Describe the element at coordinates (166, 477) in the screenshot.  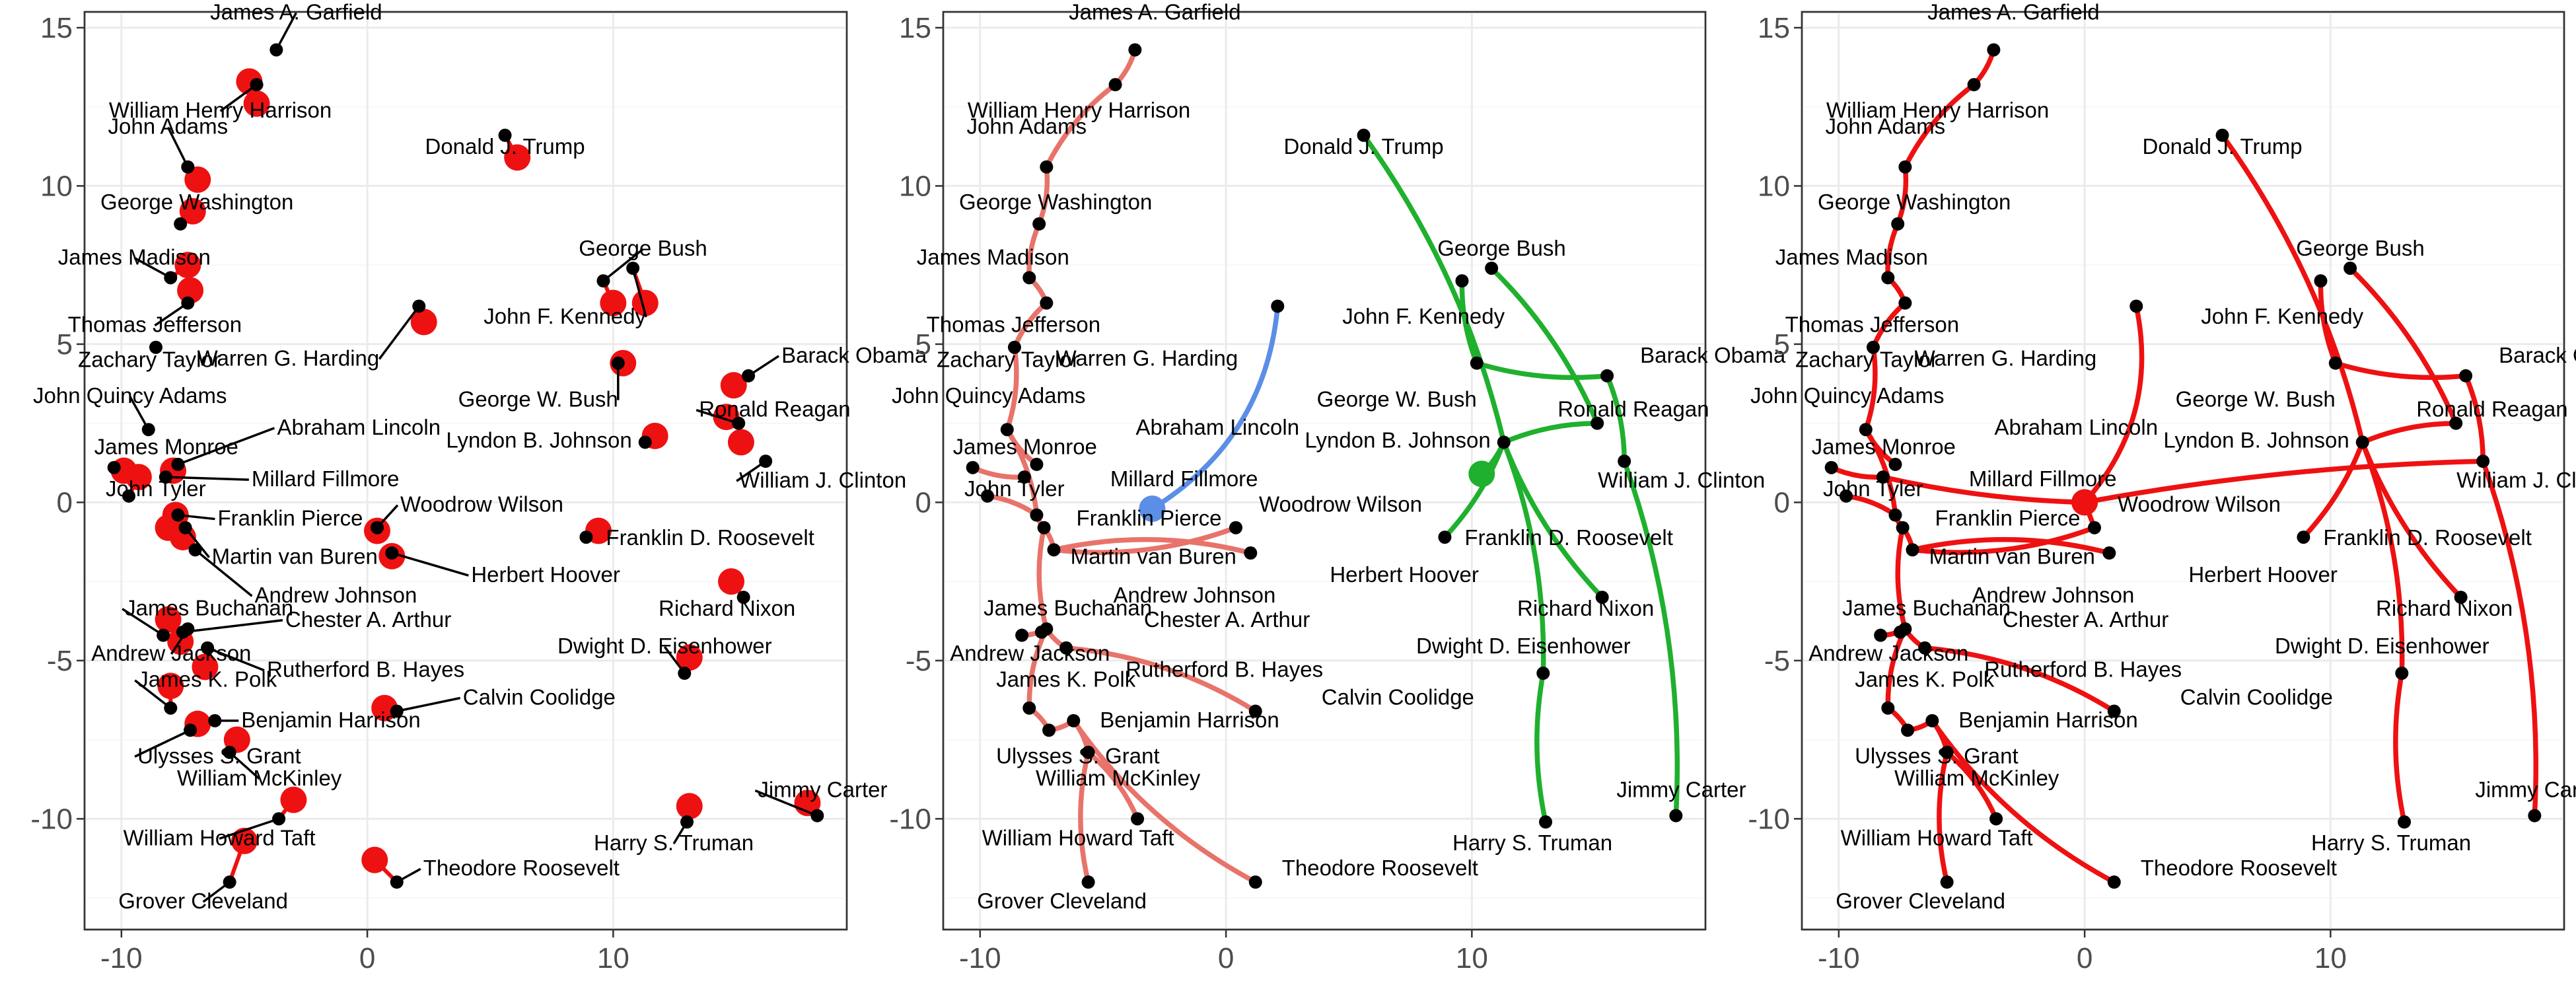
I see `data-point-millard-fillmore` at that location.